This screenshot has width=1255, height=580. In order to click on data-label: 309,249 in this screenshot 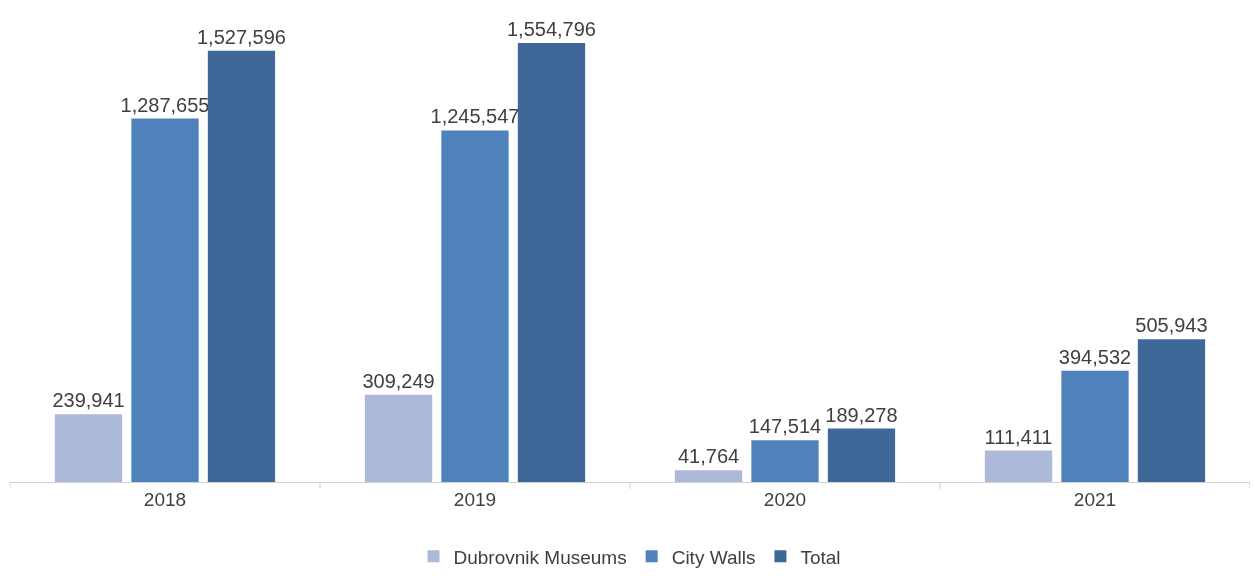, I will do `click(398, 380)`.